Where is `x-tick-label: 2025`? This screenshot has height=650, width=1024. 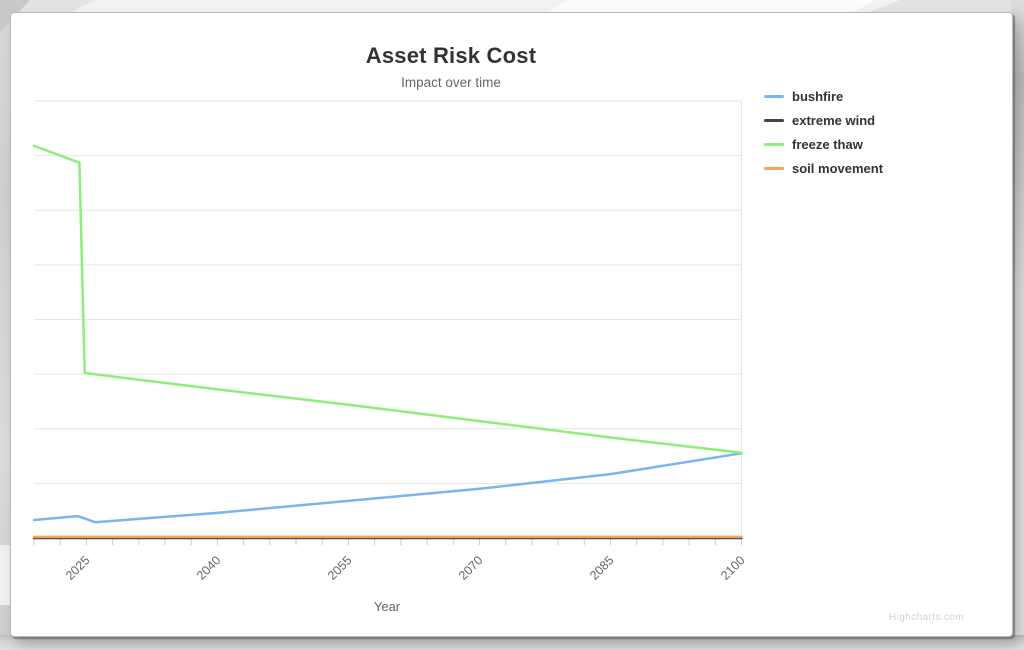 x-tick-label: 2025 is located at coordinates (78, 568).